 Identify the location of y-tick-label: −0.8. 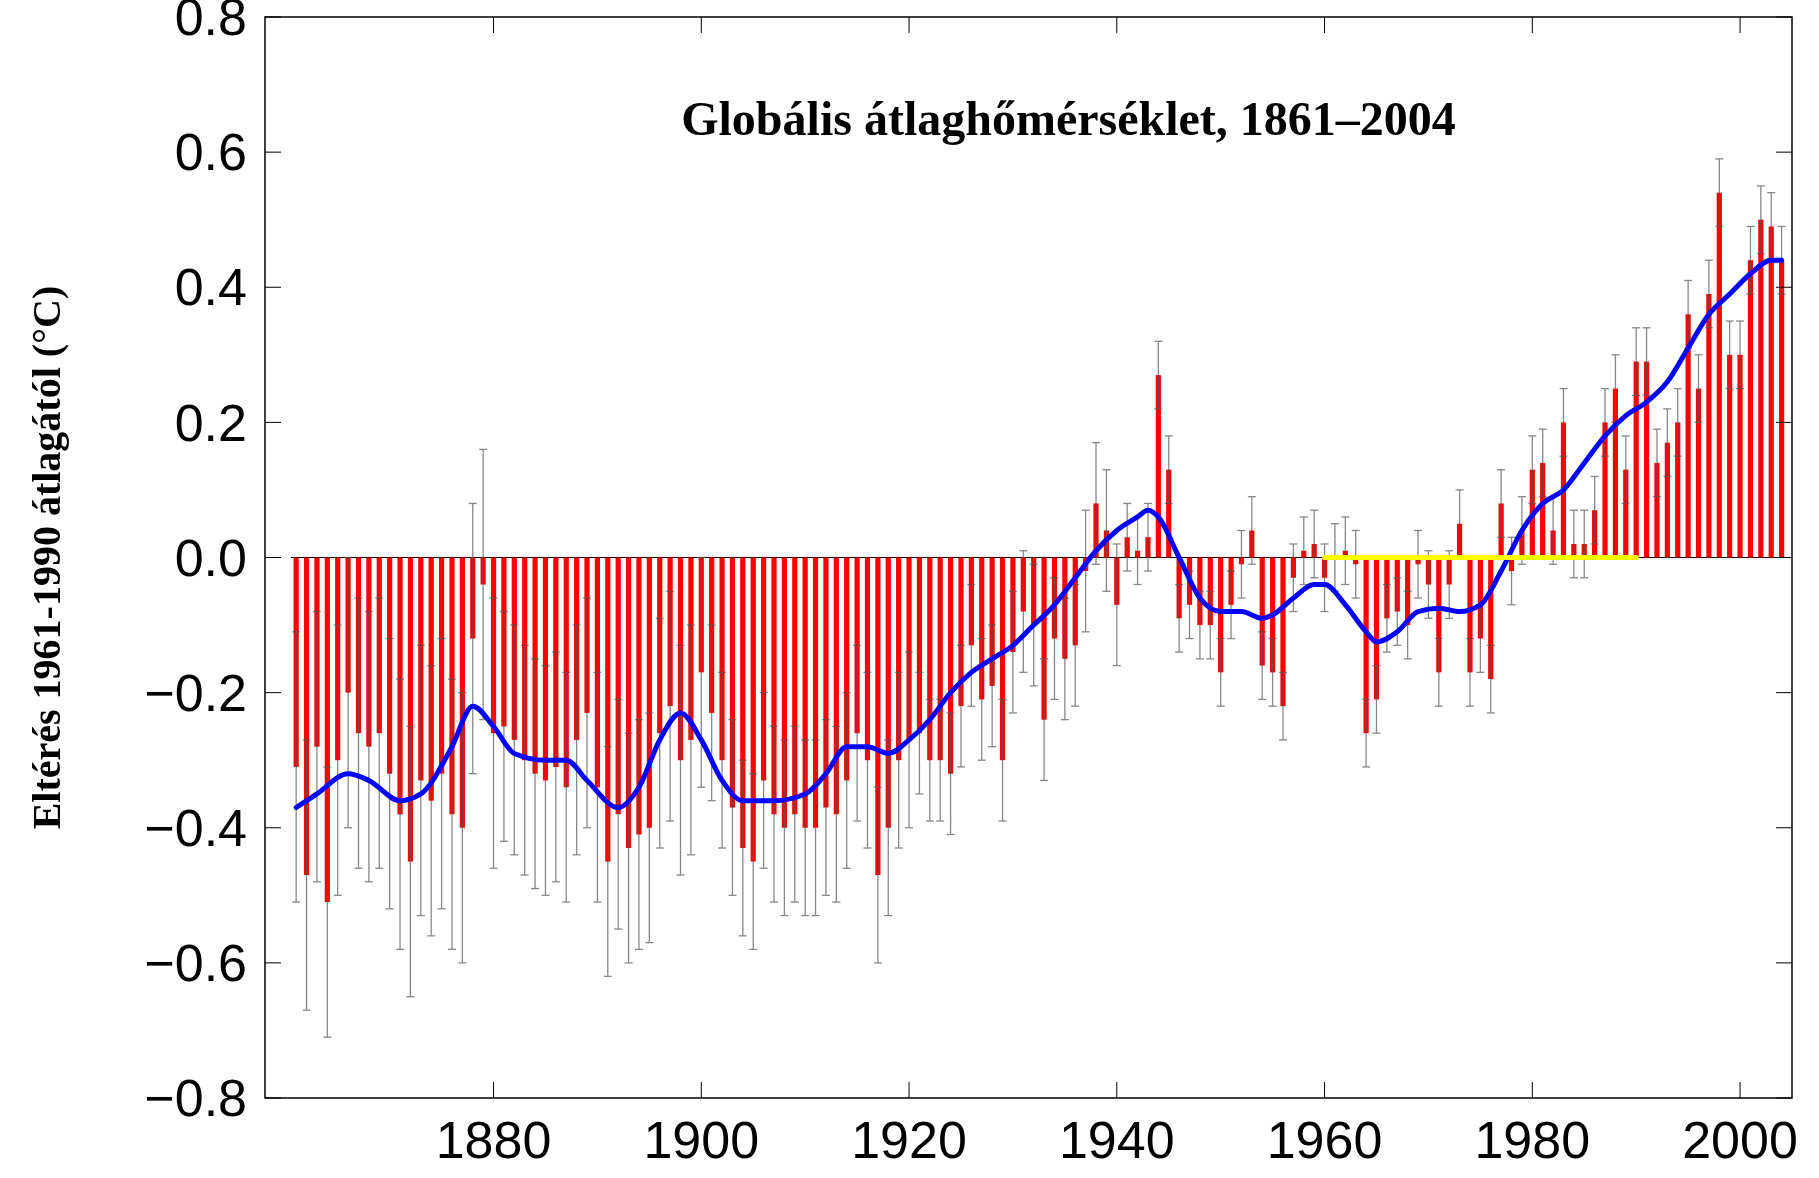
(195, 1098).